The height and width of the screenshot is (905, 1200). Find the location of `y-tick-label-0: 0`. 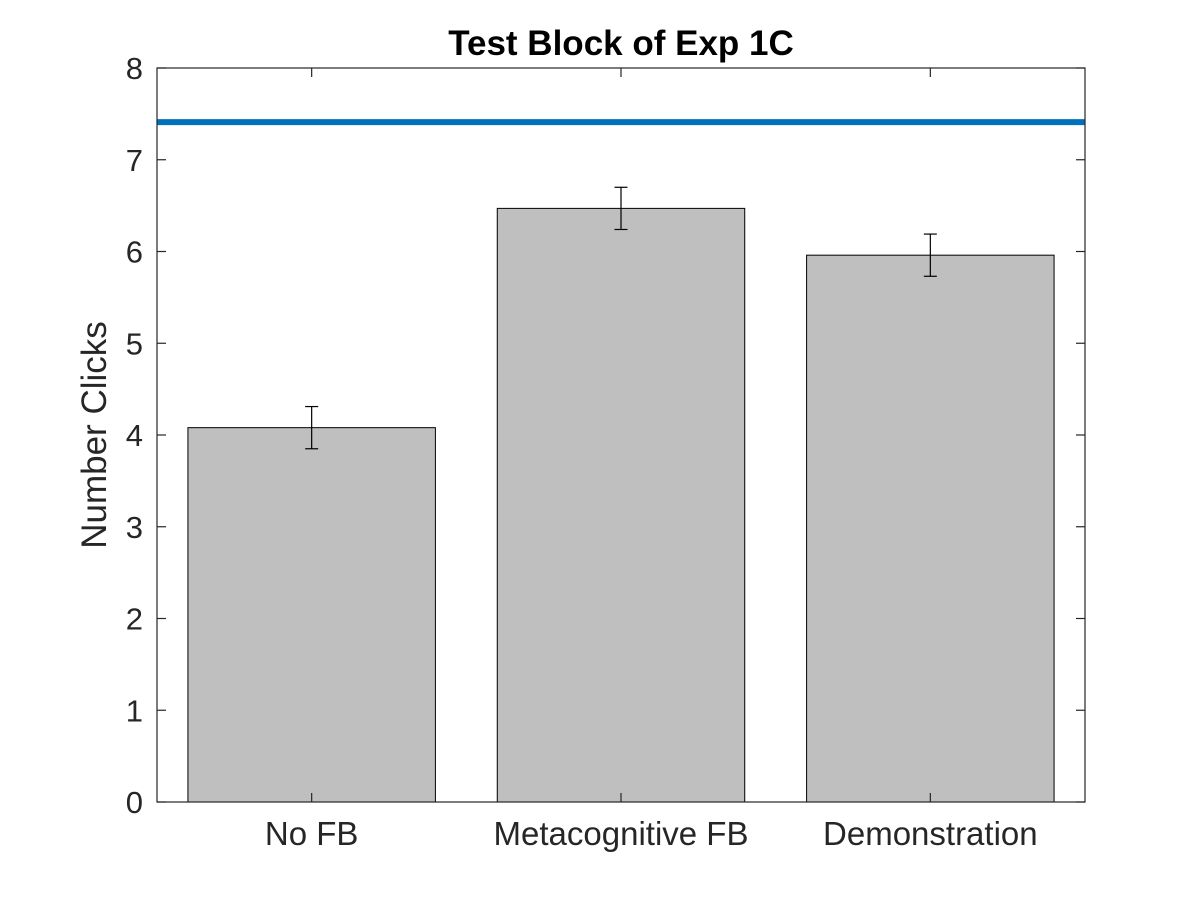

y-tick-label-0: 0 is located at coordinates (134, 802).